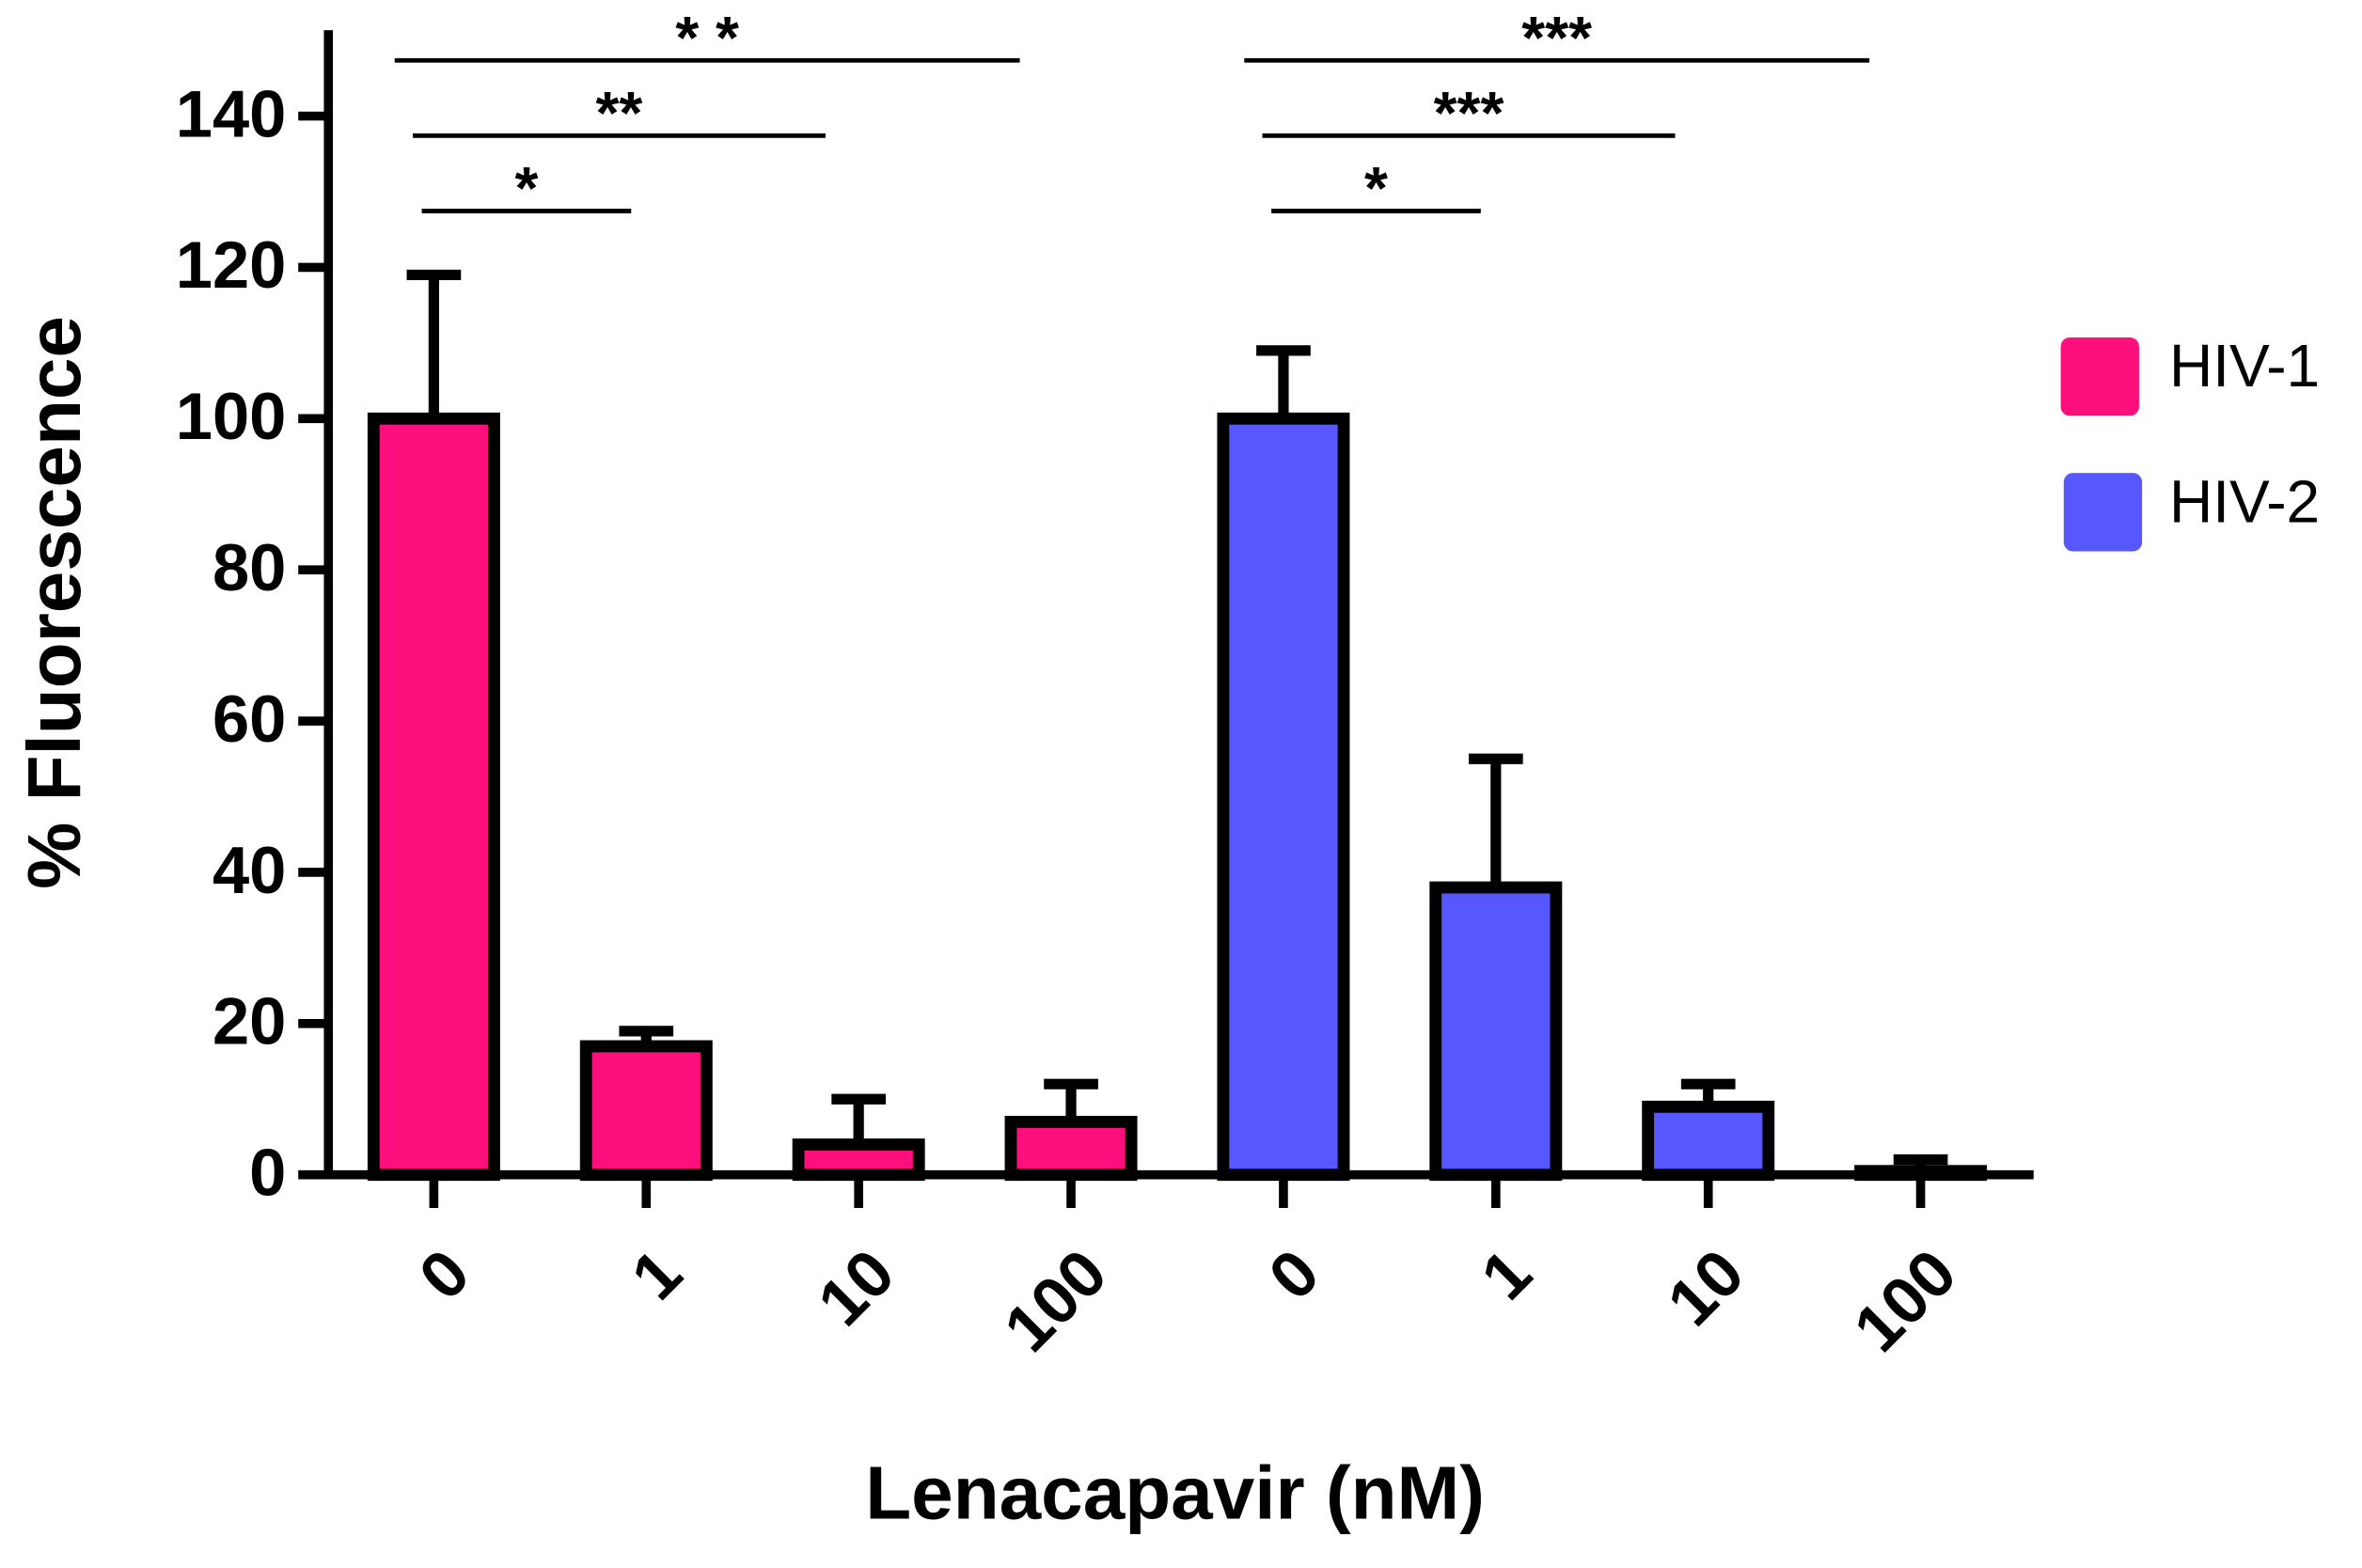 The width and height of the screenshot is (2362, 1568). What do you see at coordinates (620, 113) in the screenshot?
I see `significance-label: **` at bounding box center [620, 113].